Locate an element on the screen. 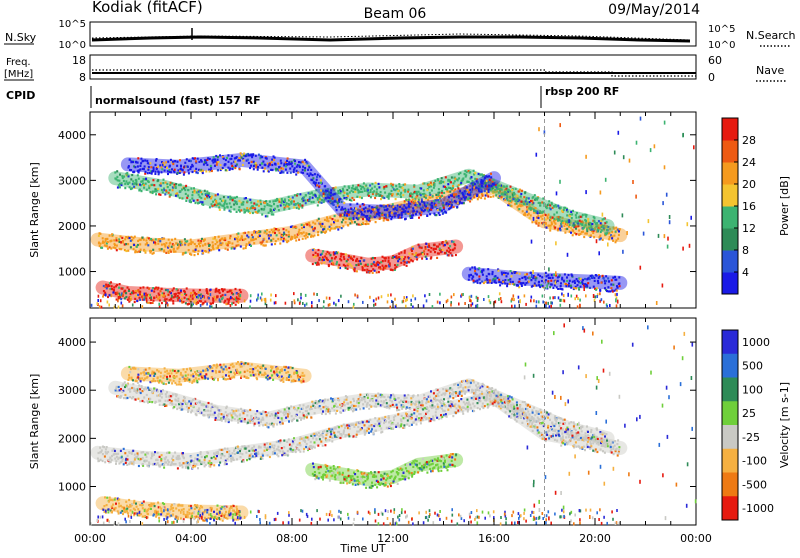 This screenshot has height=558, width=800. x-tick-label: 08:00 is located at coordinates (292, 538).